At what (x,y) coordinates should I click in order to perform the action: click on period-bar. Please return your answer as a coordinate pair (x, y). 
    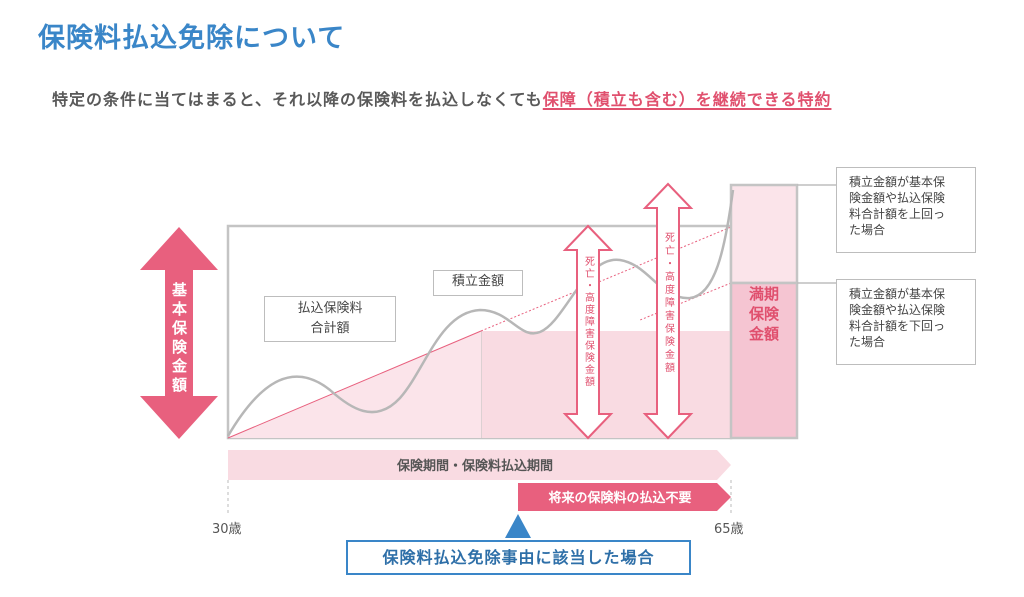
    Looking at the image, I should click on (479, 465).